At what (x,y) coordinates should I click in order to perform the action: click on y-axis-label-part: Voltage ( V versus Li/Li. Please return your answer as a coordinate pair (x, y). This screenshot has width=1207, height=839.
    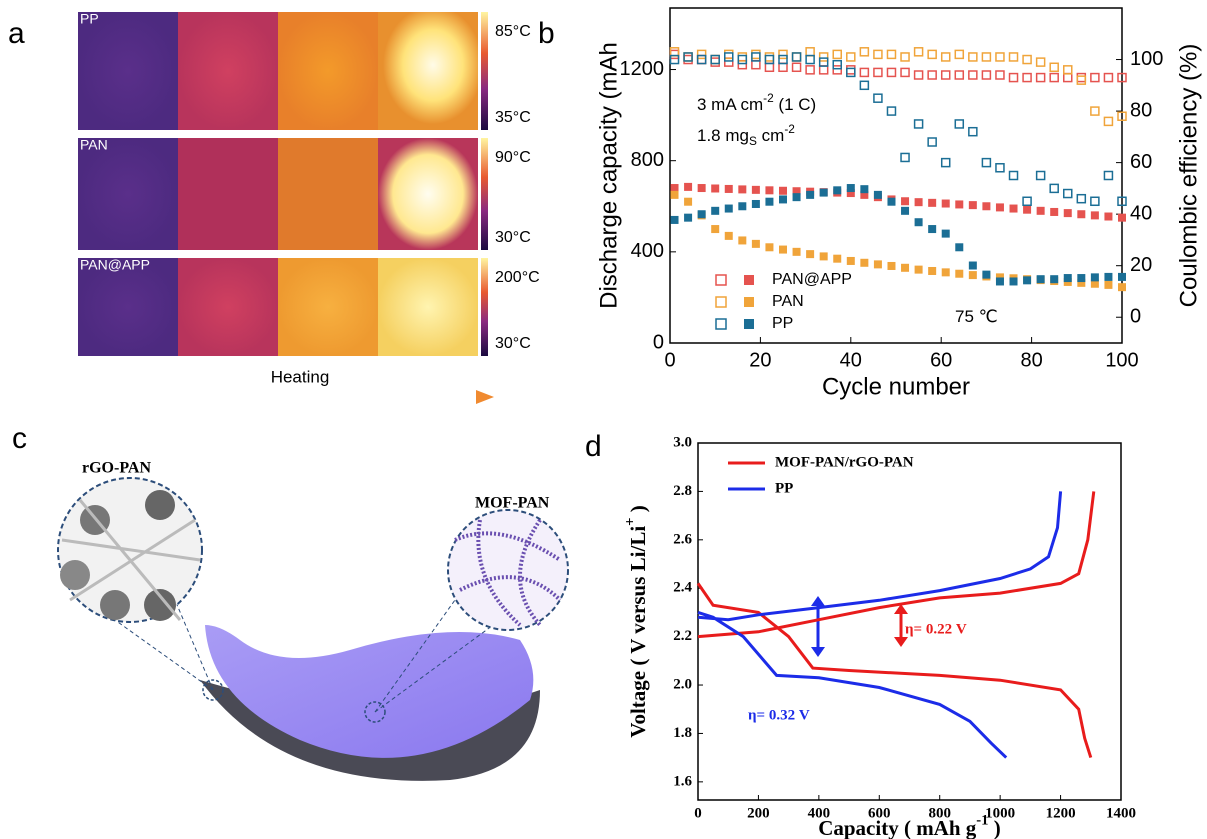
    Looking at the image, I should click on (638, 632).